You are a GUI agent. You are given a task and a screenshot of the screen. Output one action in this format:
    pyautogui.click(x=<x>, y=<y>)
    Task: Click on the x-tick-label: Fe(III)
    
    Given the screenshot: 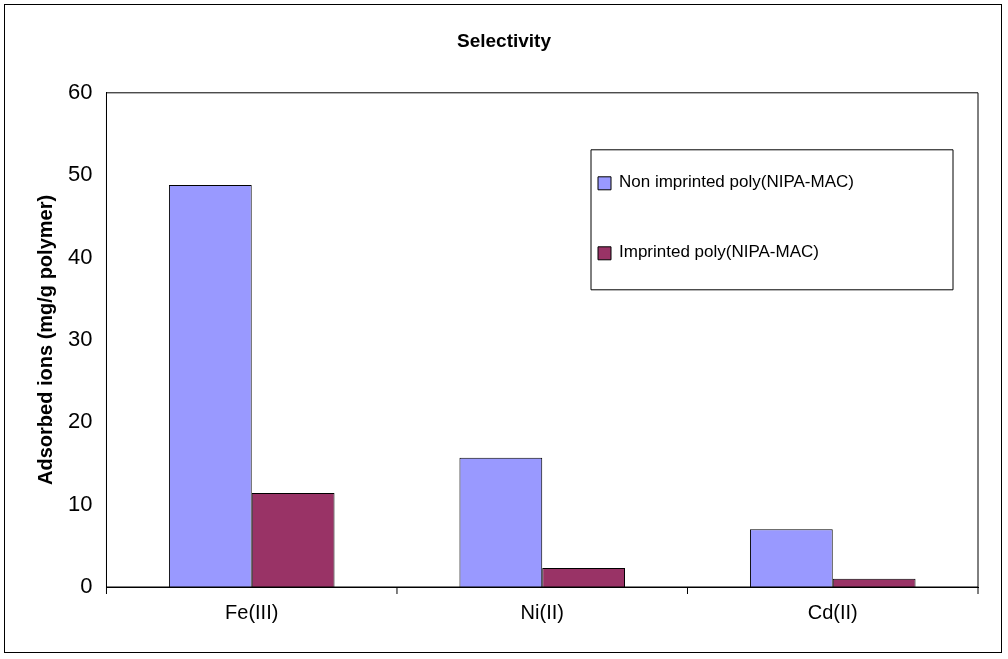 What is the action you would take?
    pyautogui.click(x=252, y=611)
    